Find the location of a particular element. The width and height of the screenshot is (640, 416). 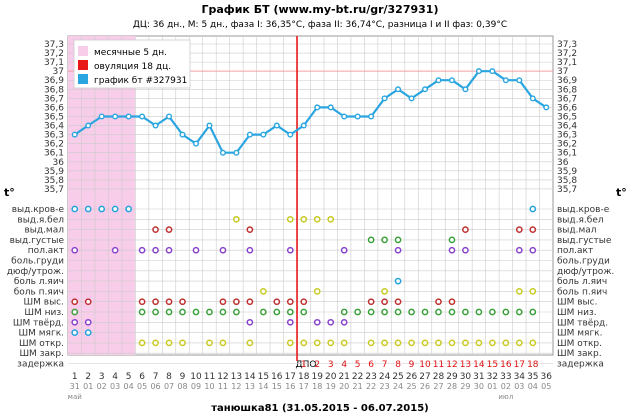

date-label: 22 is located at coordinates (371, 386).